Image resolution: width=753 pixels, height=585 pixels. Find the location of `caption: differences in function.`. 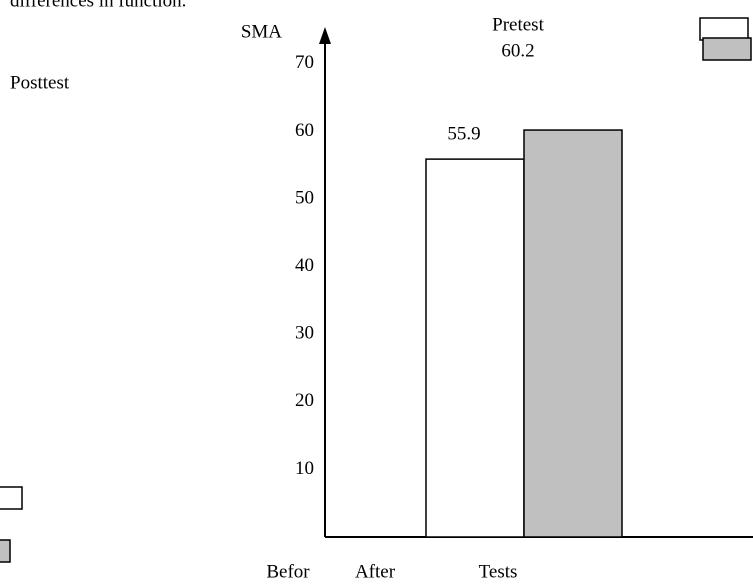

caption: differences in function. is located at coordinates (98, 5).